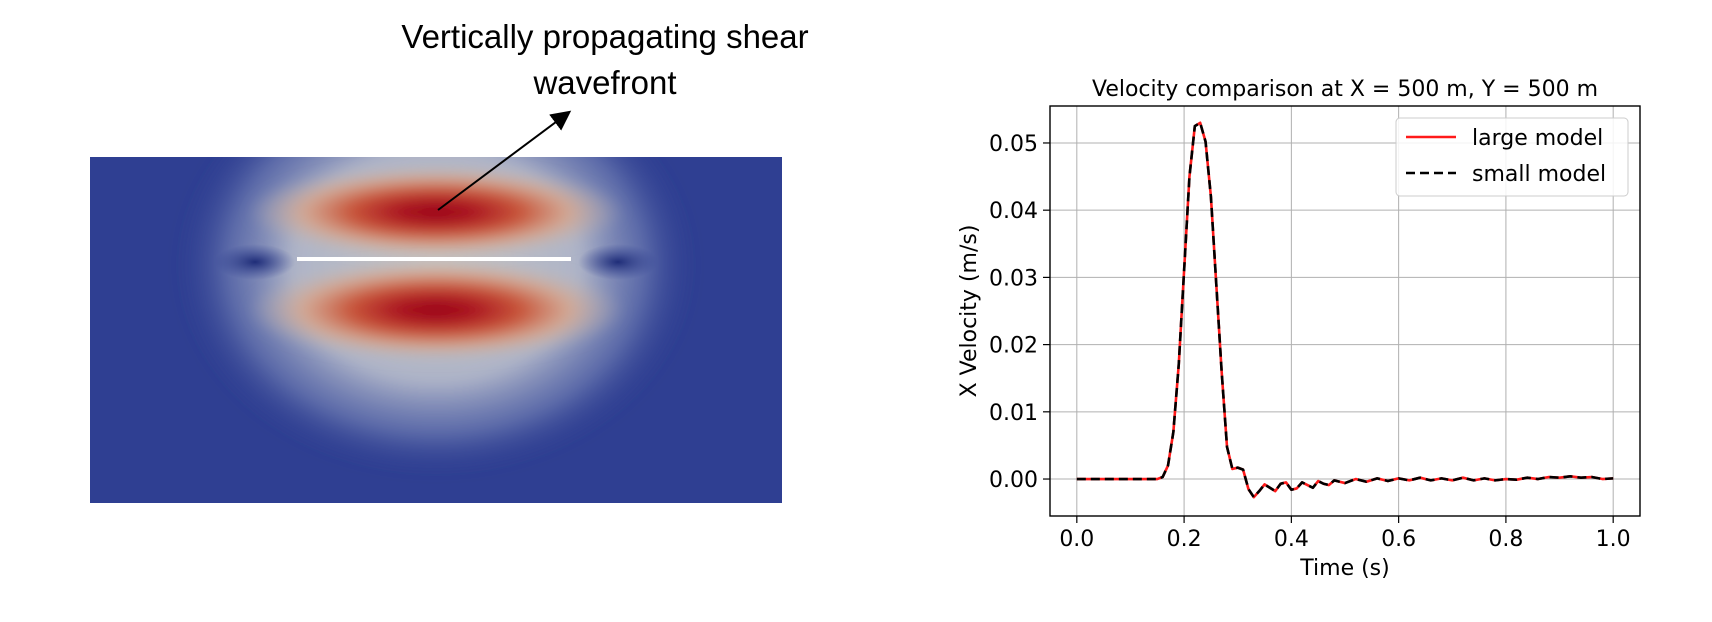 The image size is (1712, 622). I want to click on y-tick-label: 0.02, so click(1013, 346).